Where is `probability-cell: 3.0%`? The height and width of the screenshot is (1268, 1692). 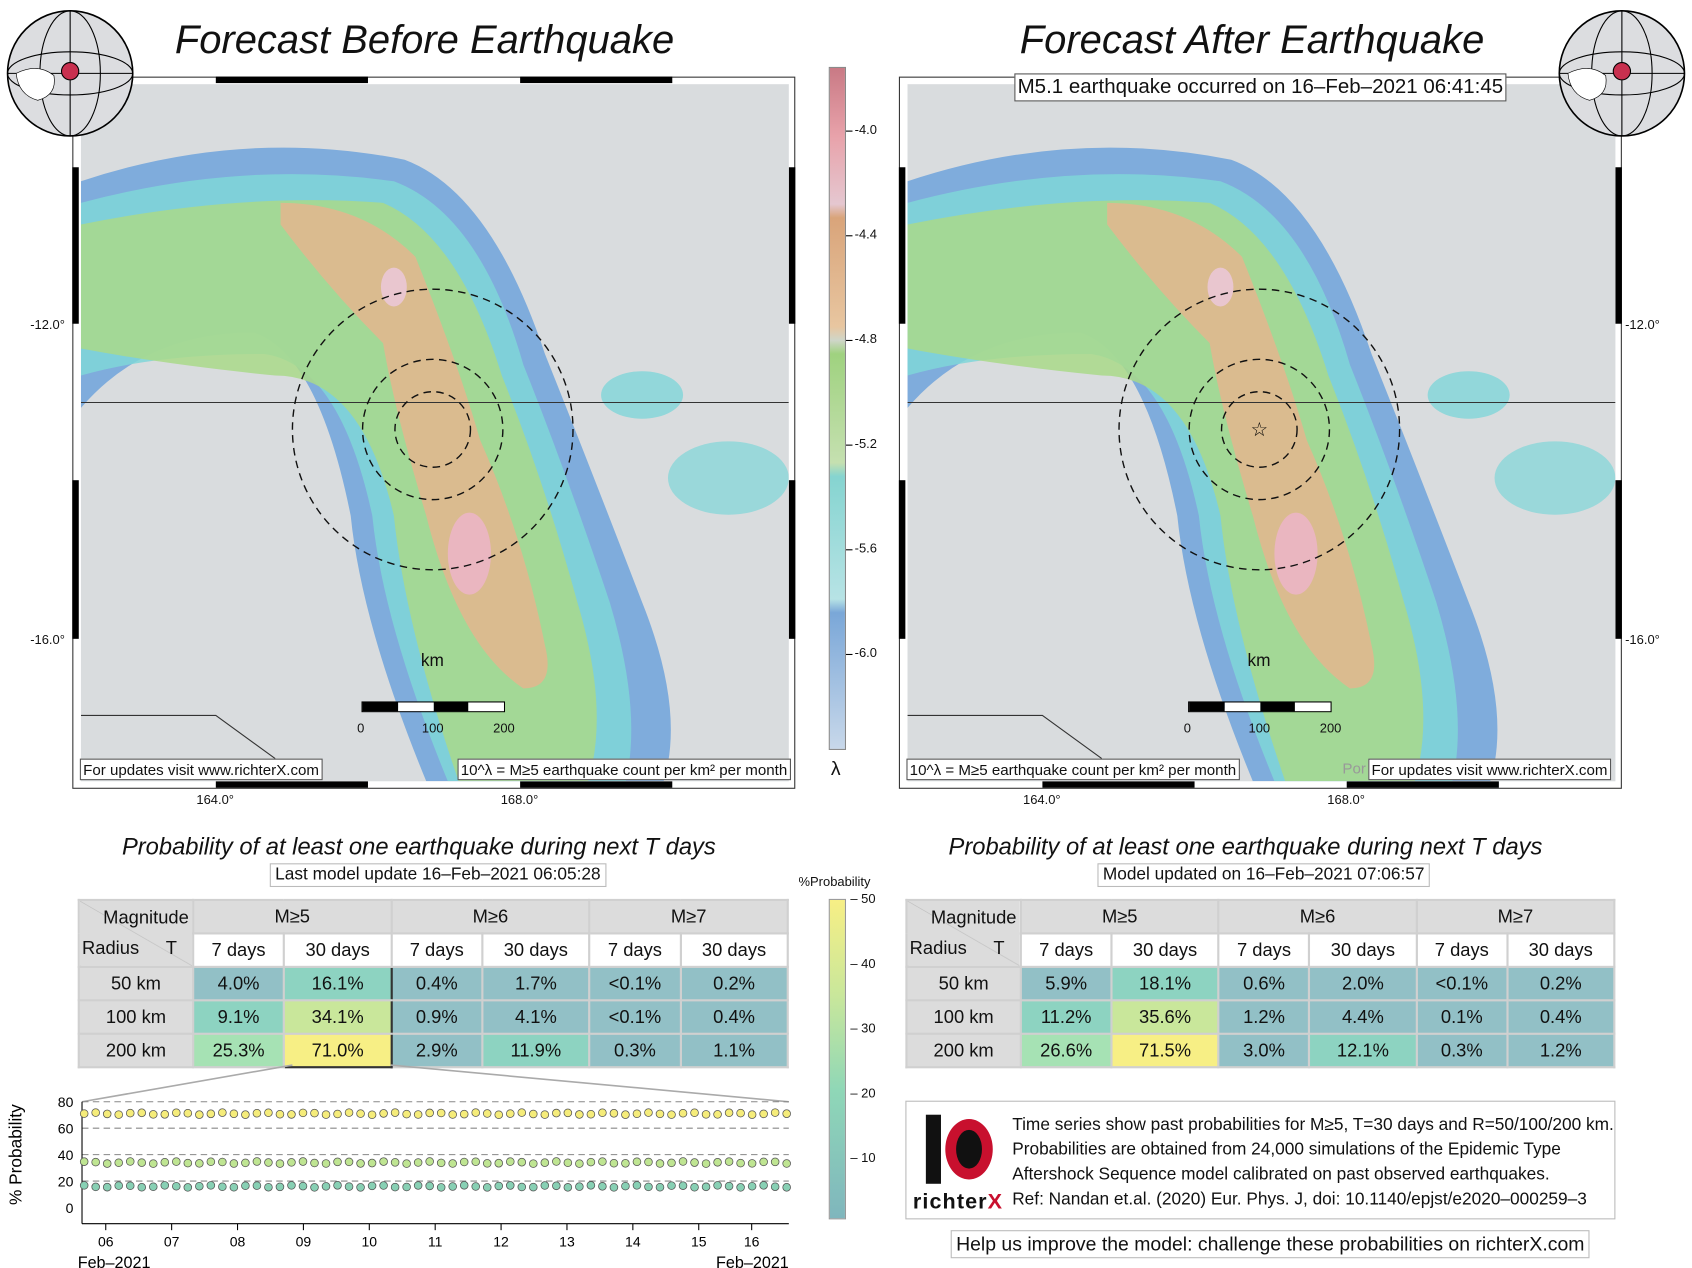 probability-cell: 3.0% is located at coordinates (1264, 1050).